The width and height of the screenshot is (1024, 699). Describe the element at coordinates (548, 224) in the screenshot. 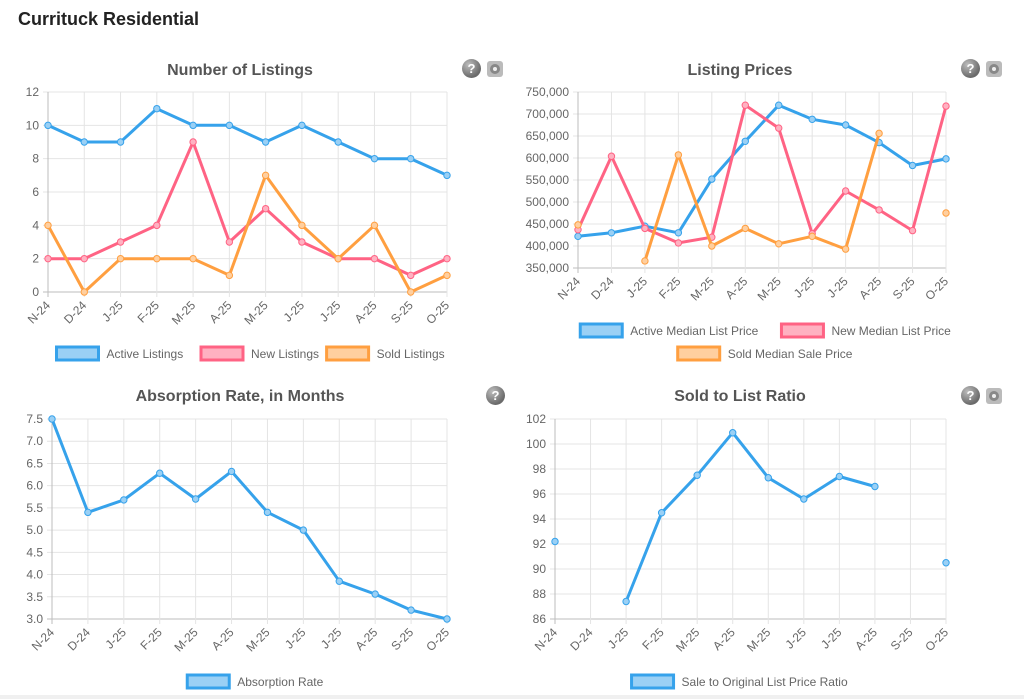

I see `y-tick-label: 450,000` at that location.